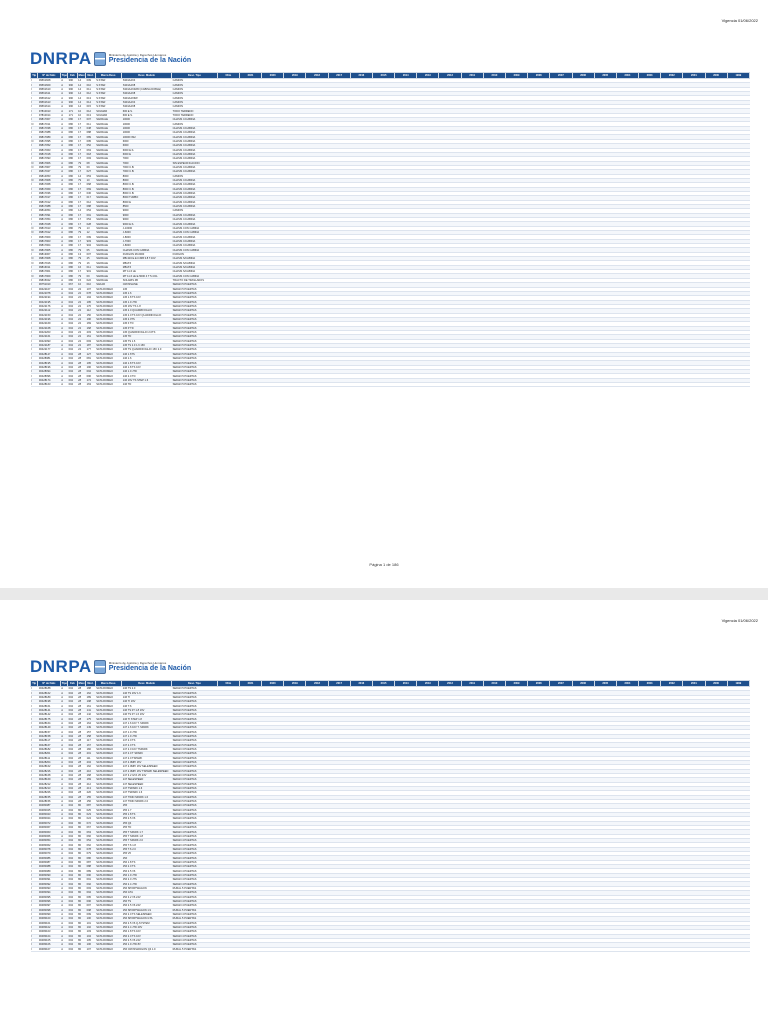  Describe the element at coordinates (90, 246) in the screenshot. I see `table-cell: 904` at that location.